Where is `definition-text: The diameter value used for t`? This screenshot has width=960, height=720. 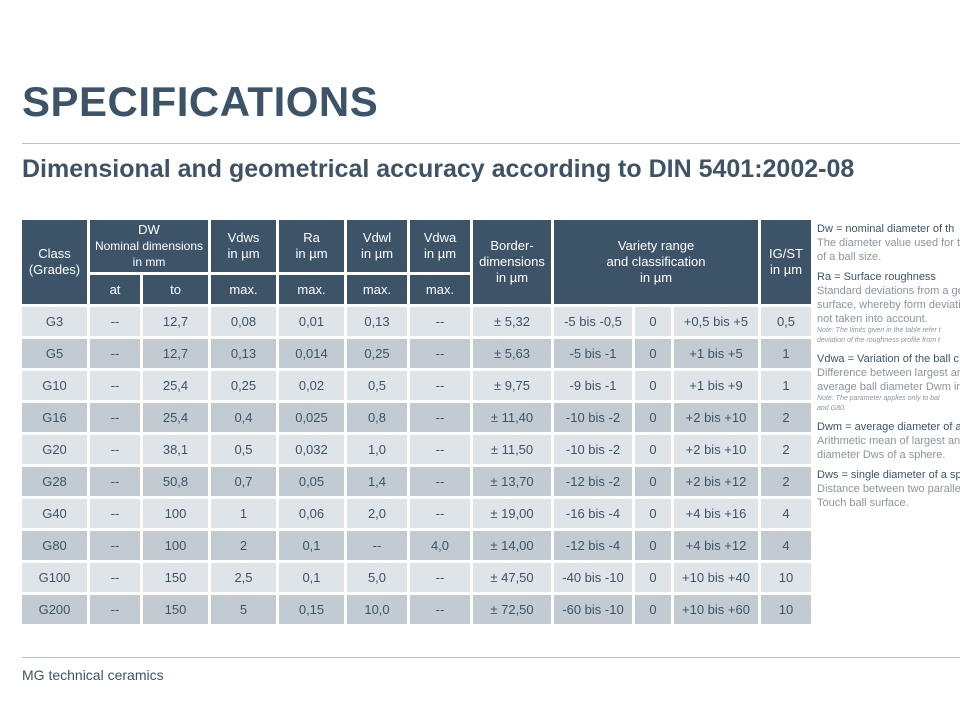 definition-text: The diameter value used for t is located at coordinates (888, 243).